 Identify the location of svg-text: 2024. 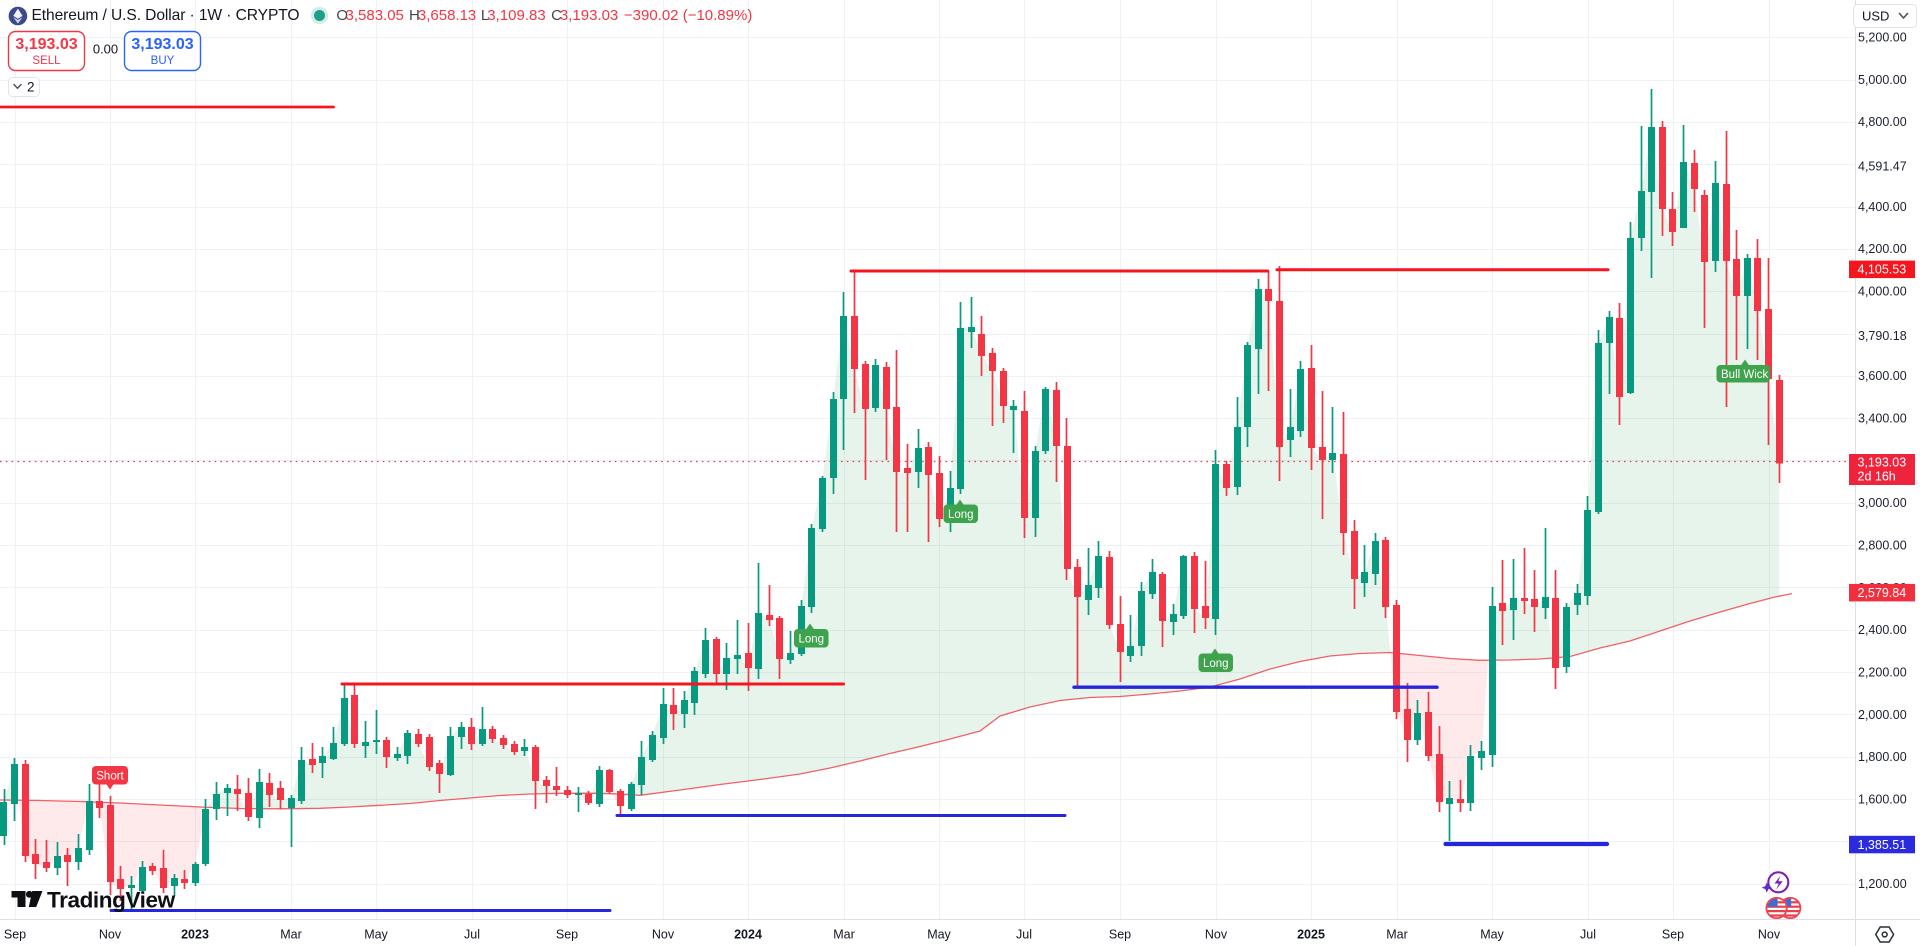
(748, 935).